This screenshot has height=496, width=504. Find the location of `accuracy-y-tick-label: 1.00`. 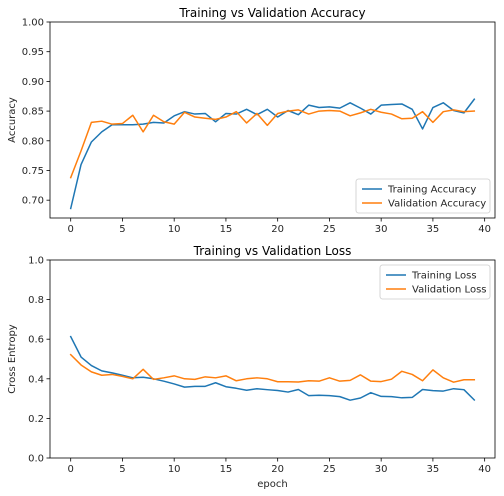

accuracy-y-tick-label: 1.00 is located at coordinates (33, 23).